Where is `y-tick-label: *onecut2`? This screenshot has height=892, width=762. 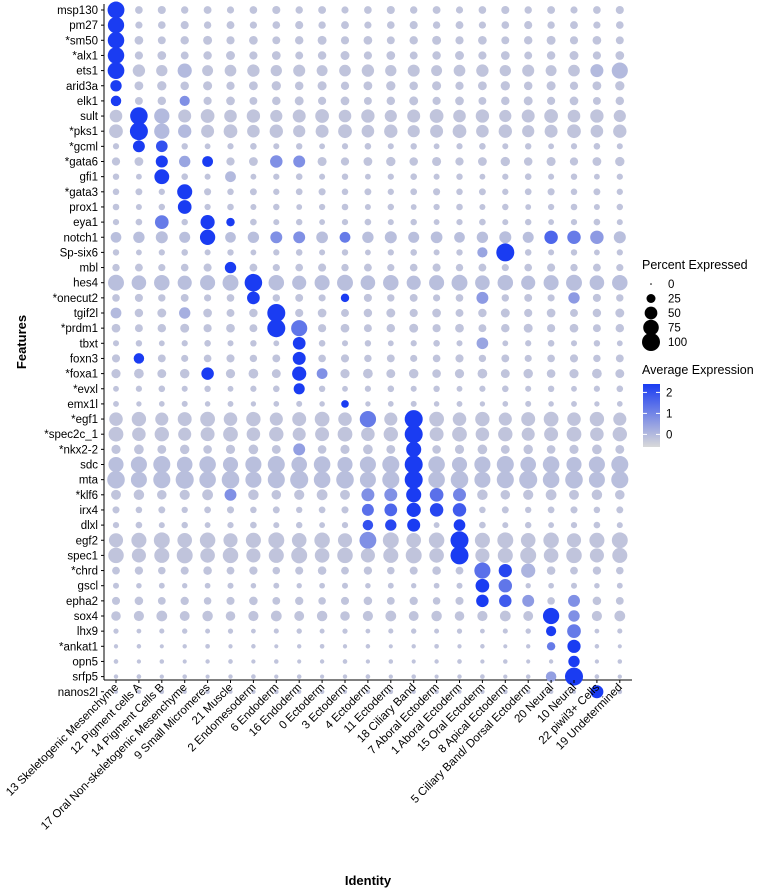 y-tick-label: *onecut2 is located at coordinates (75, 299).